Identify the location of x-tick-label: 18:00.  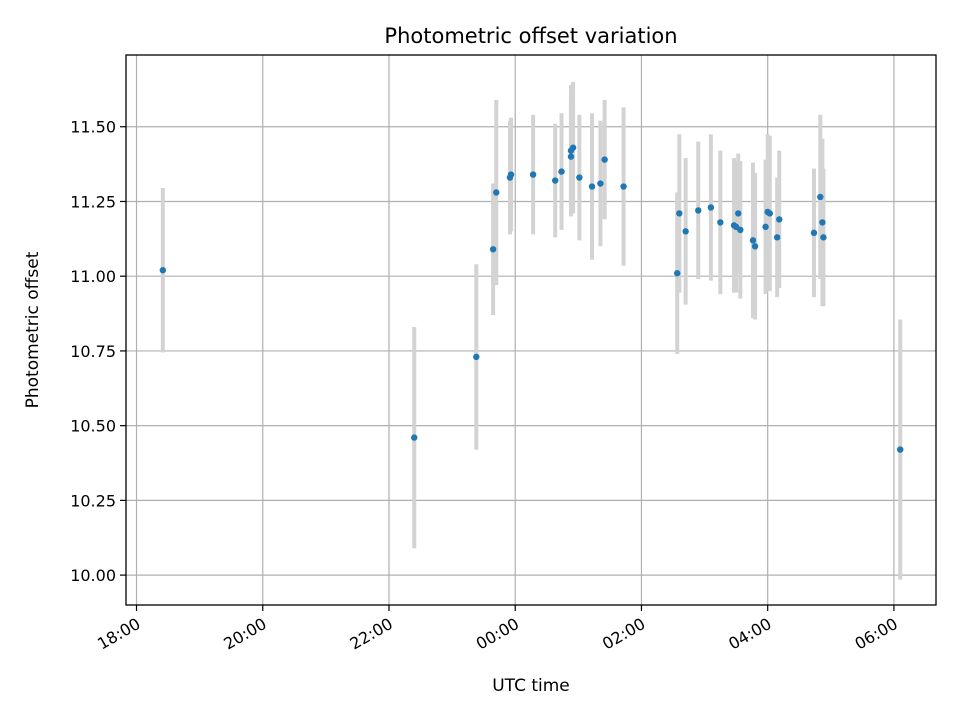
(118, 634).